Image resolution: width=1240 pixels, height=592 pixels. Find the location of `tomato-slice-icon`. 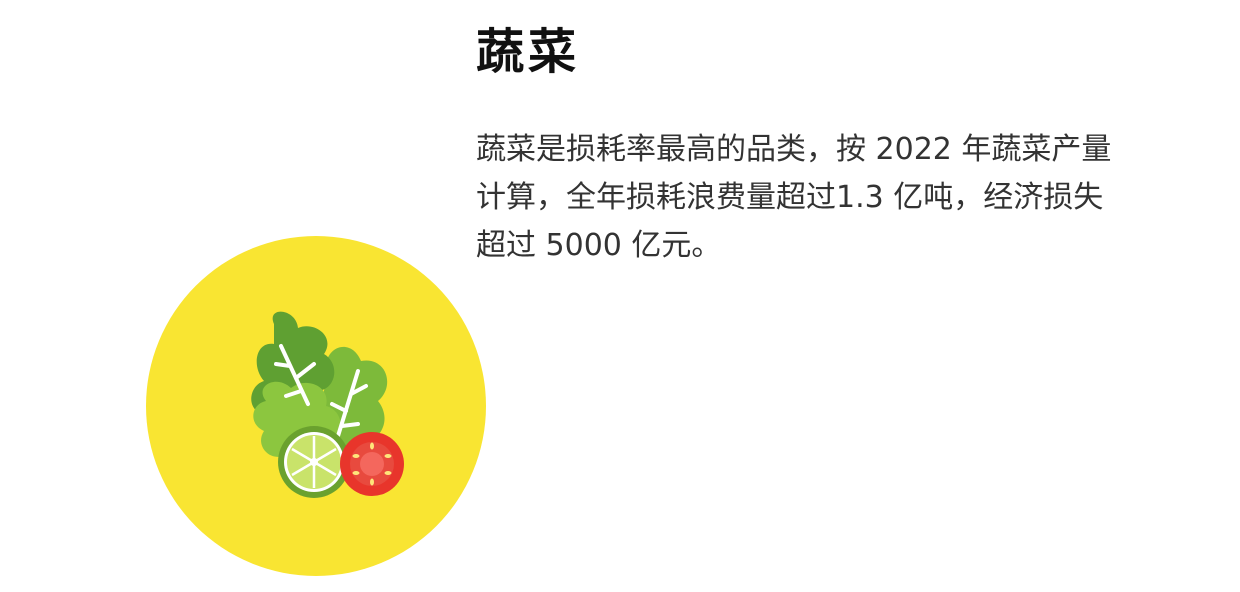

tomato-slice-icon is located at coordinates (372, 464).